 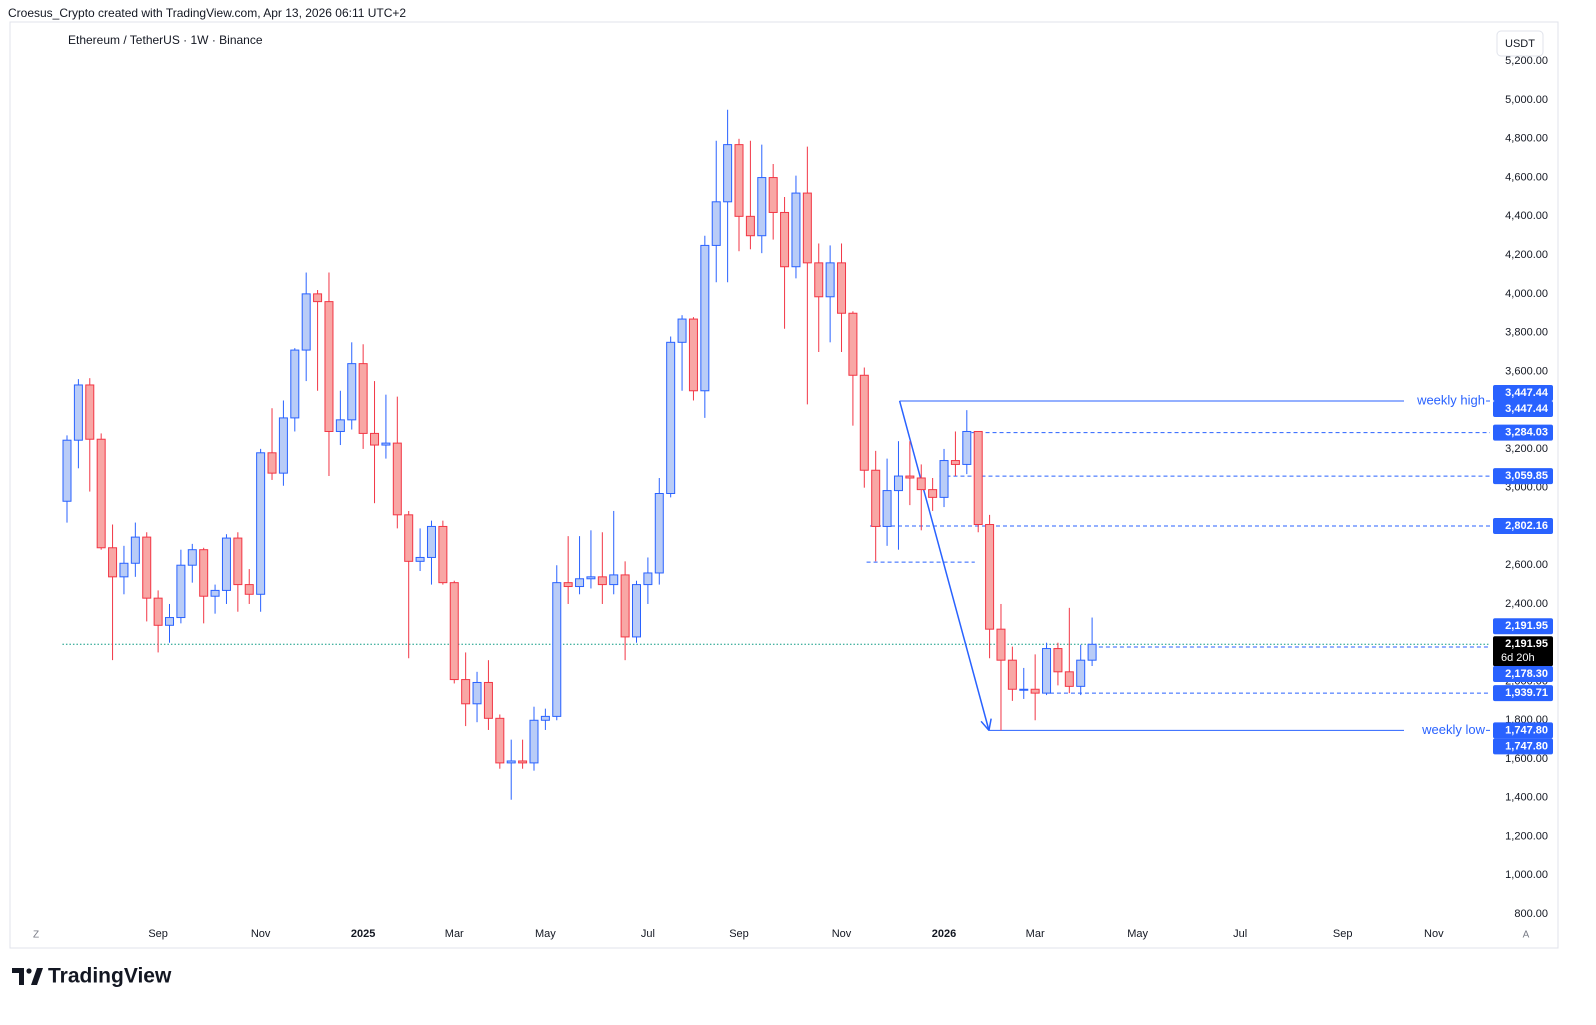 I want to click on y-tick-label: 3,000.00, so click(x=1526, y=488).